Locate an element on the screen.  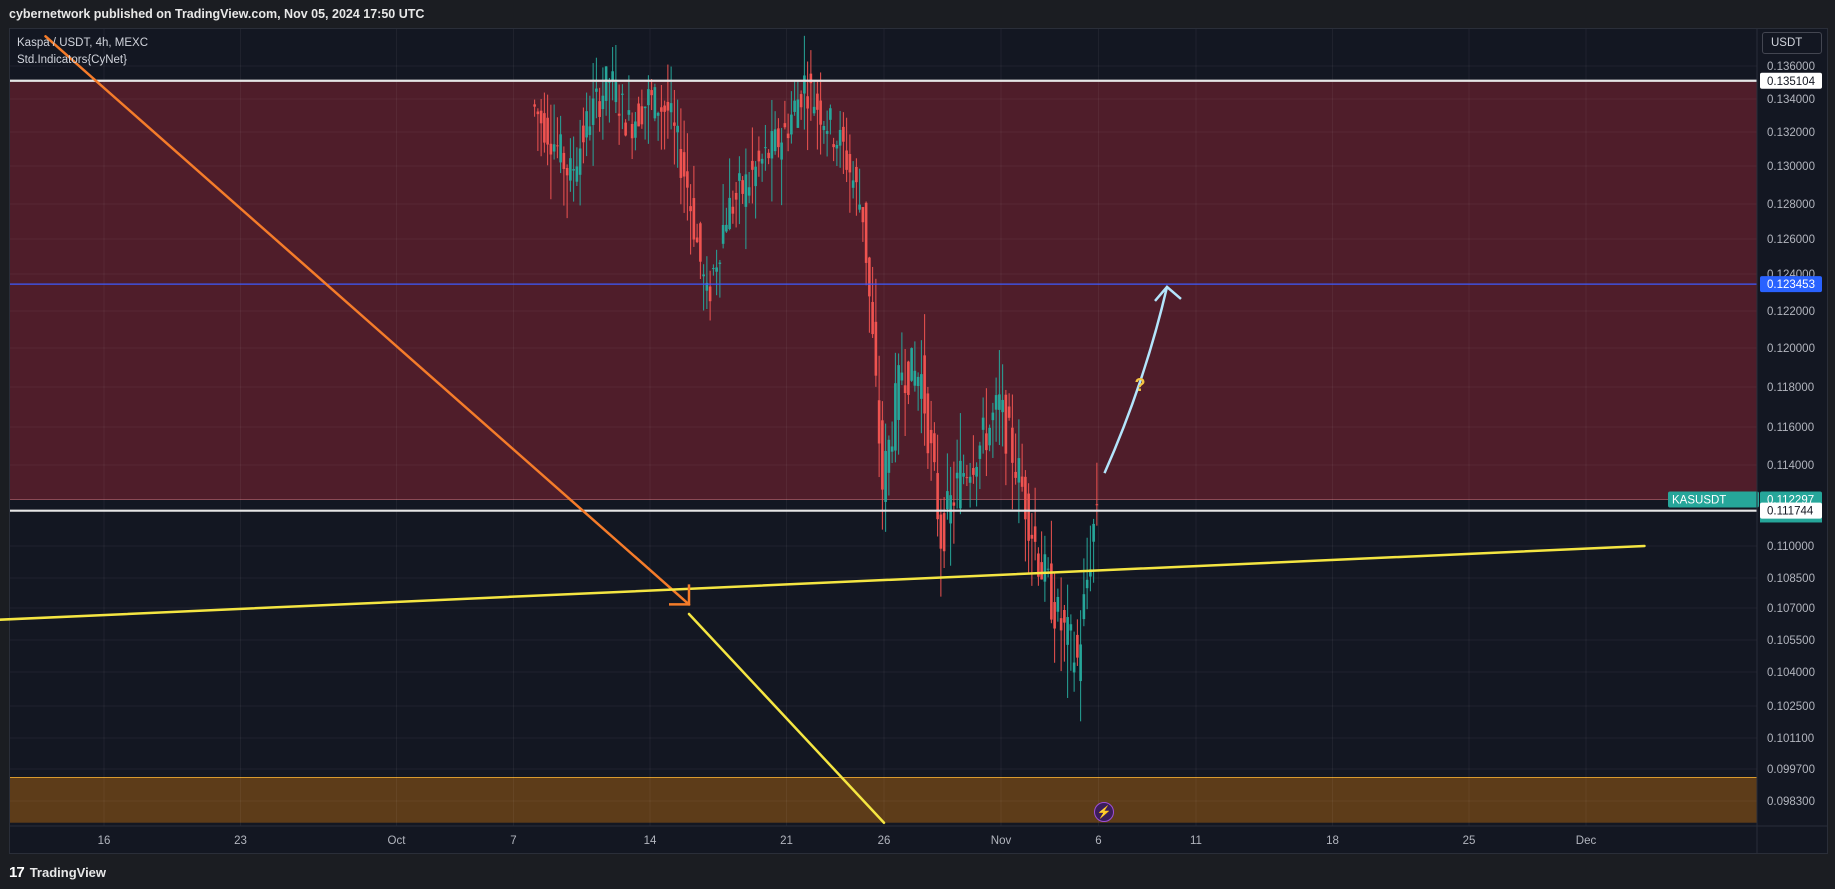
price-tick-label: 0.126000 is located at coordinates (1791, 240).